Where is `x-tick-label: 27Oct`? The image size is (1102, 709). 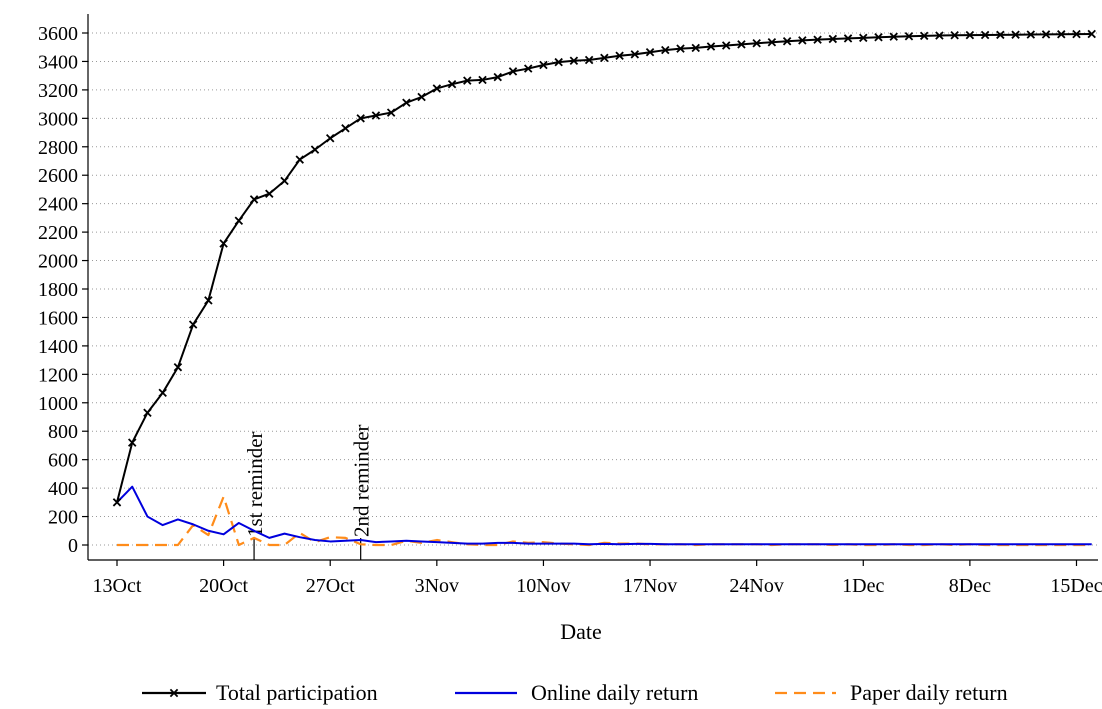 x-tick-label: 27Oct is located at coordinates (330, 586).